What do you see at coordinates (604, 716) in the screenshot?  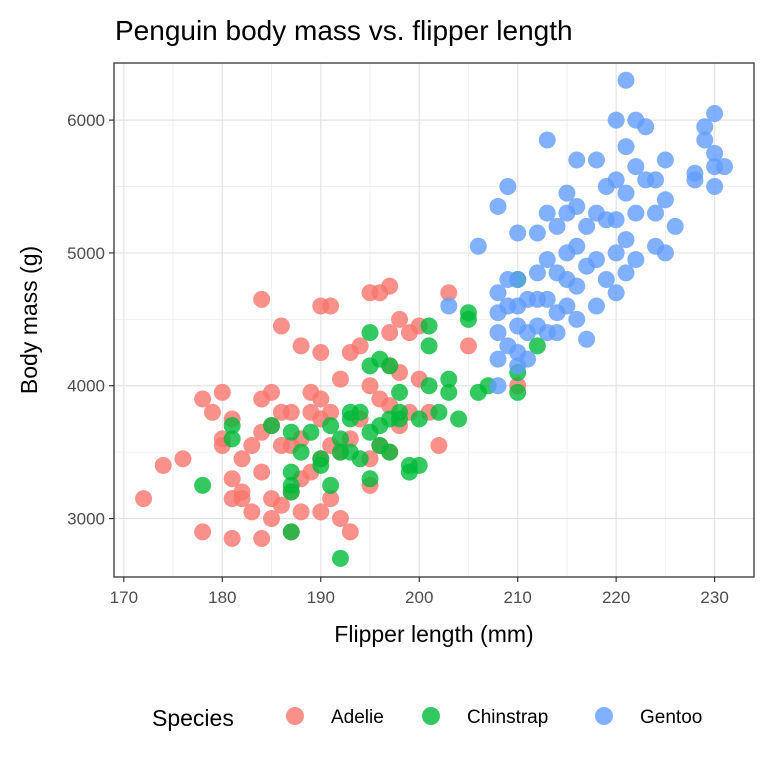 I see `legend-key-gentoo` at bounding box center [604, 716].